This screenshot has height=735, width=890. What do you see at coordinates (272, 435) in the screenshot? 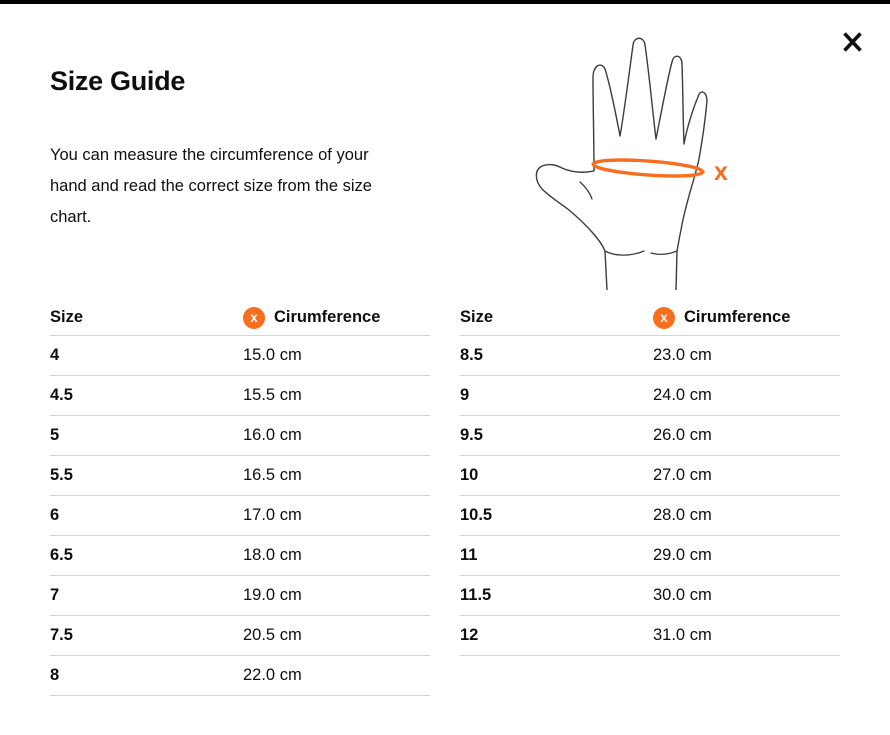
I see `circumference-cell: 16.0 cm` at bounding box center [272, 435].